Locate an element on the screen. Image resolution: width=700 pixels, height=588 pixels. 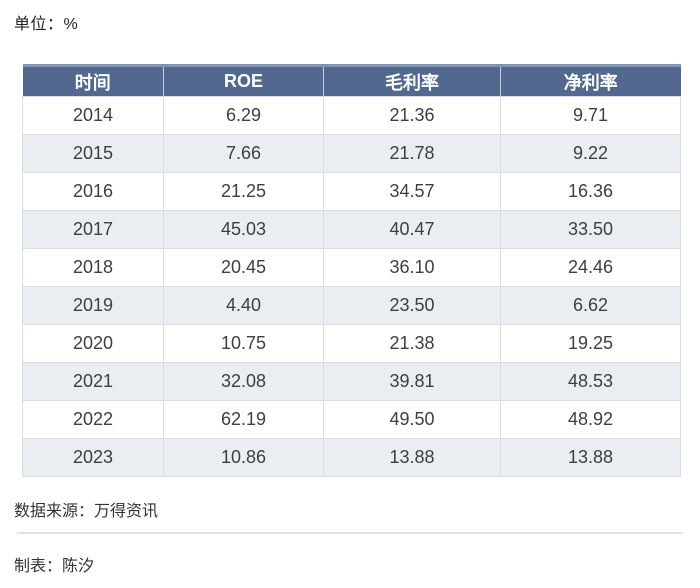
table-row-2020: 2020 10.75 21.38 19.25 is located at coordinates (351, 343).